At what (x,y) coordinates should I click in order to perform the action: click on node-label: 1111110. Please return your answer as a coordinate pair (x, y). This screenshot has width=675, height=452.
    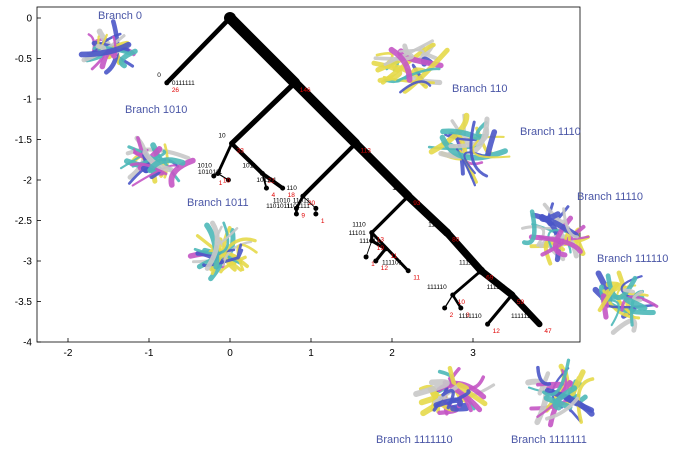
    Looking at the image, I should click on (470, 316).